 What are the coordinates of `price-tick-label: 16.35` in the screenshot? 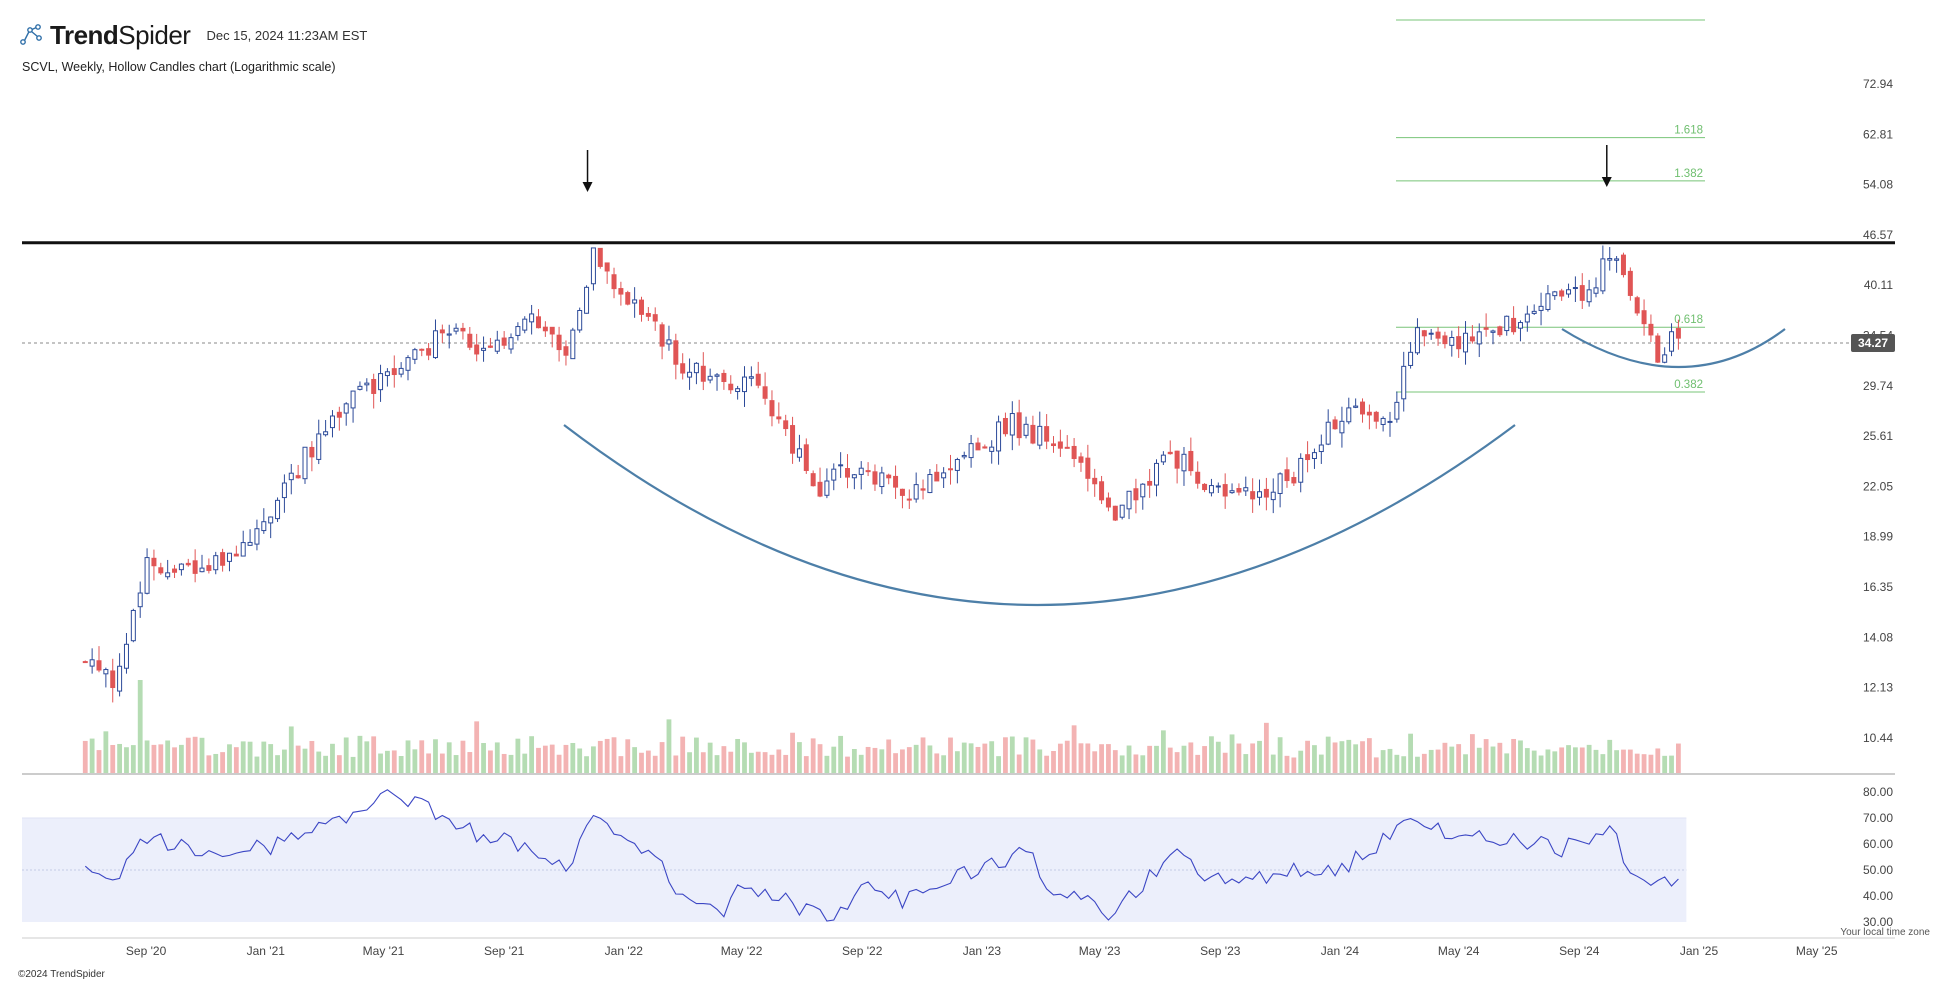 It's located at (1878, 587).